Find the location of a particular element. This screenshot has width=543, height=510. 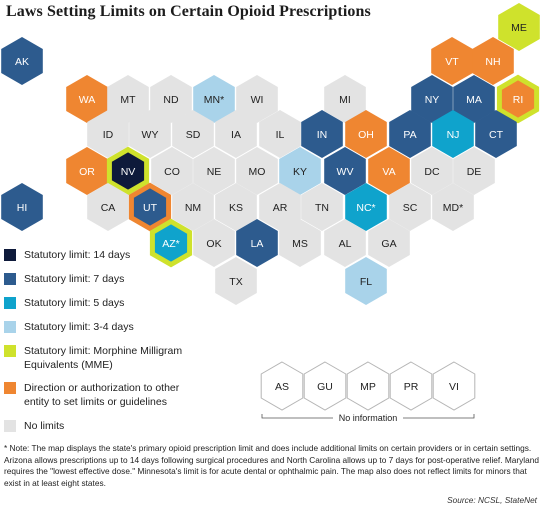

state-hex-ok: OK is located at coordinates (214, 243).